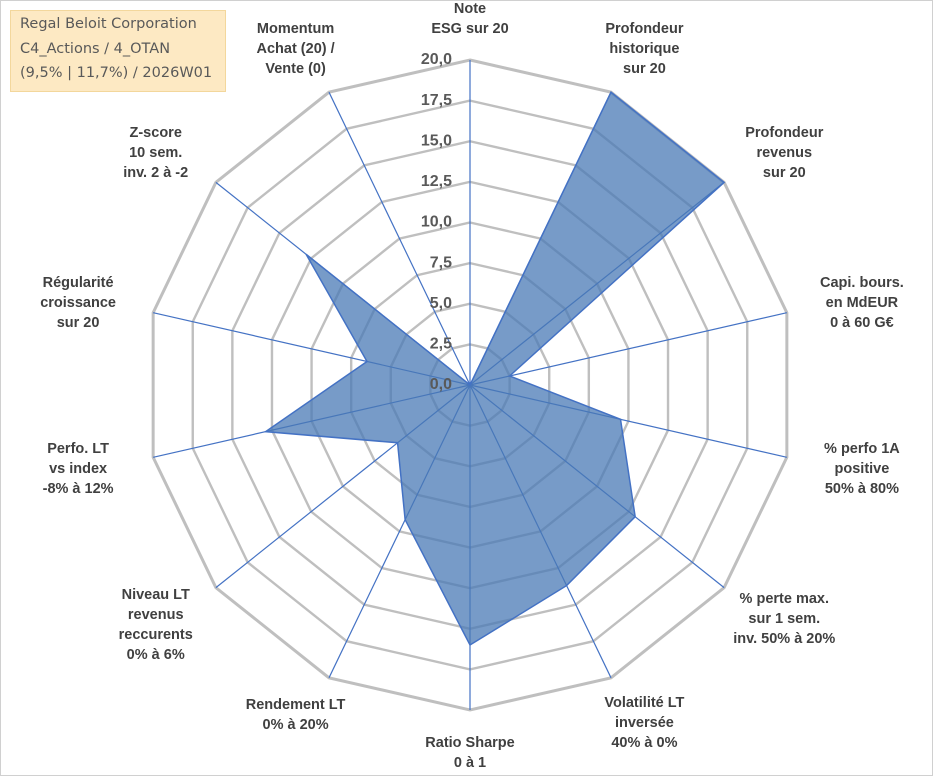 The height and width of the screenshot is (776, 933). Describe the element at coordinates (469, 753) in the screenshot. I see `axis-label: Ratio Sharpe 0 à 1` at that location.